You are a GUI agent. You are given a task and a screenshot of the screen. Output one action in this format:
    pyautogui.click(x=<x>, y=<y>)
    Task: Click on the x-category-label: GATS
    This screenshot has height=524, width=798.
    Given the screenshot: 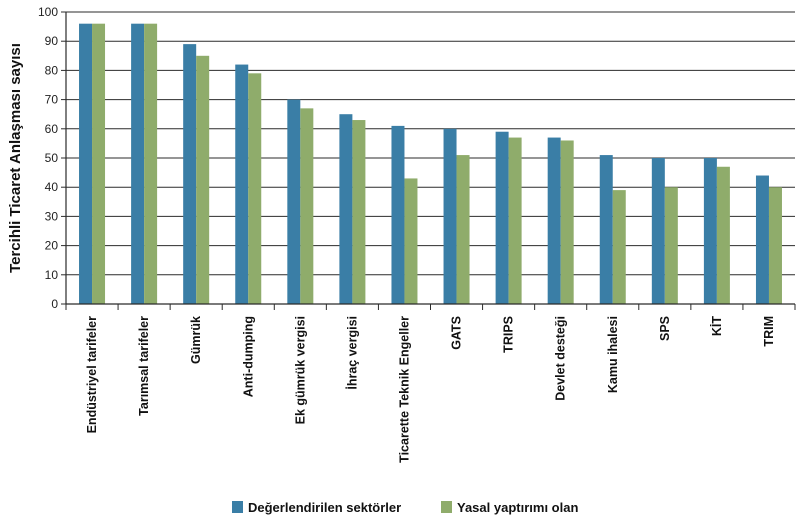 What is the action you would take?
    pyautogui.click(x=457, y=333)
    